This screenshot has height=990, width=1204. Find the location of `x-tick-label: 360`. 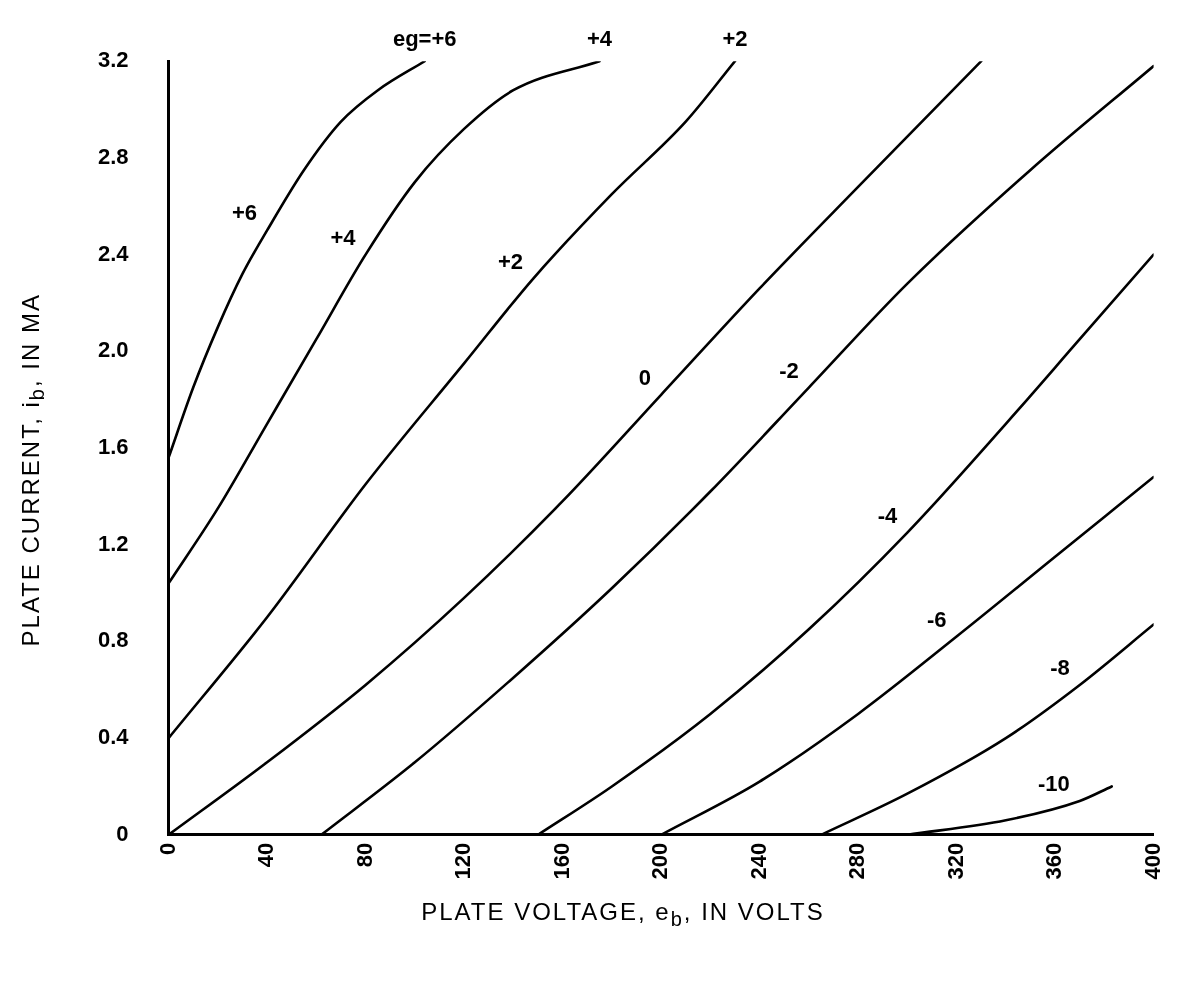

x-tick-label: 360 is located at coordinates (1054, 861).